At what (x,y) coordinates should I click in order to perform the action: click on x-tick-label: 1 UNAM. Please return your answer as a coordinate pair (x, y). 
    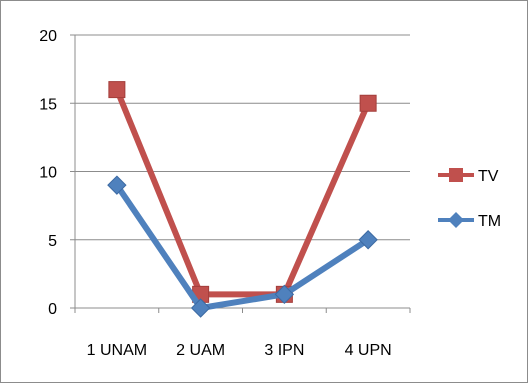
    Looking at the image, I should click on (117, 350).